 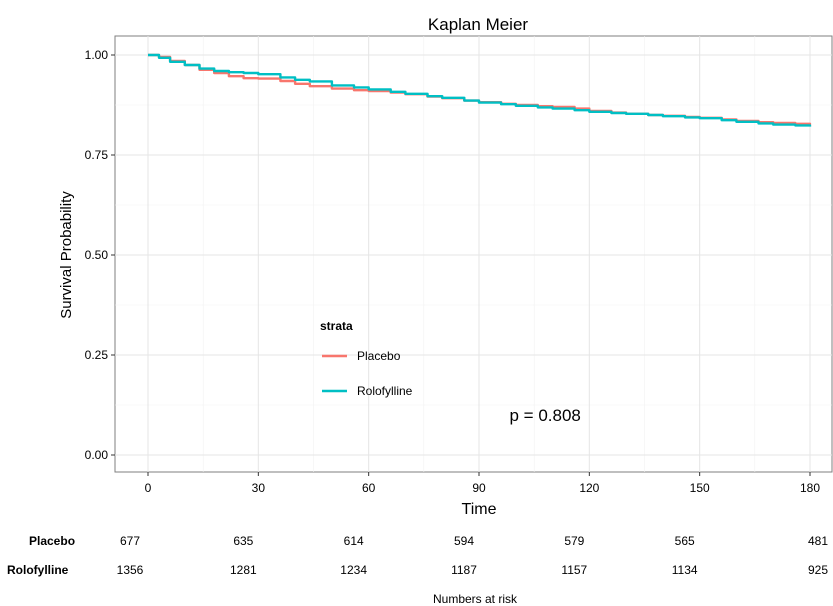 I want to click on series-line-rolofylline, so click(x=480, y=90).